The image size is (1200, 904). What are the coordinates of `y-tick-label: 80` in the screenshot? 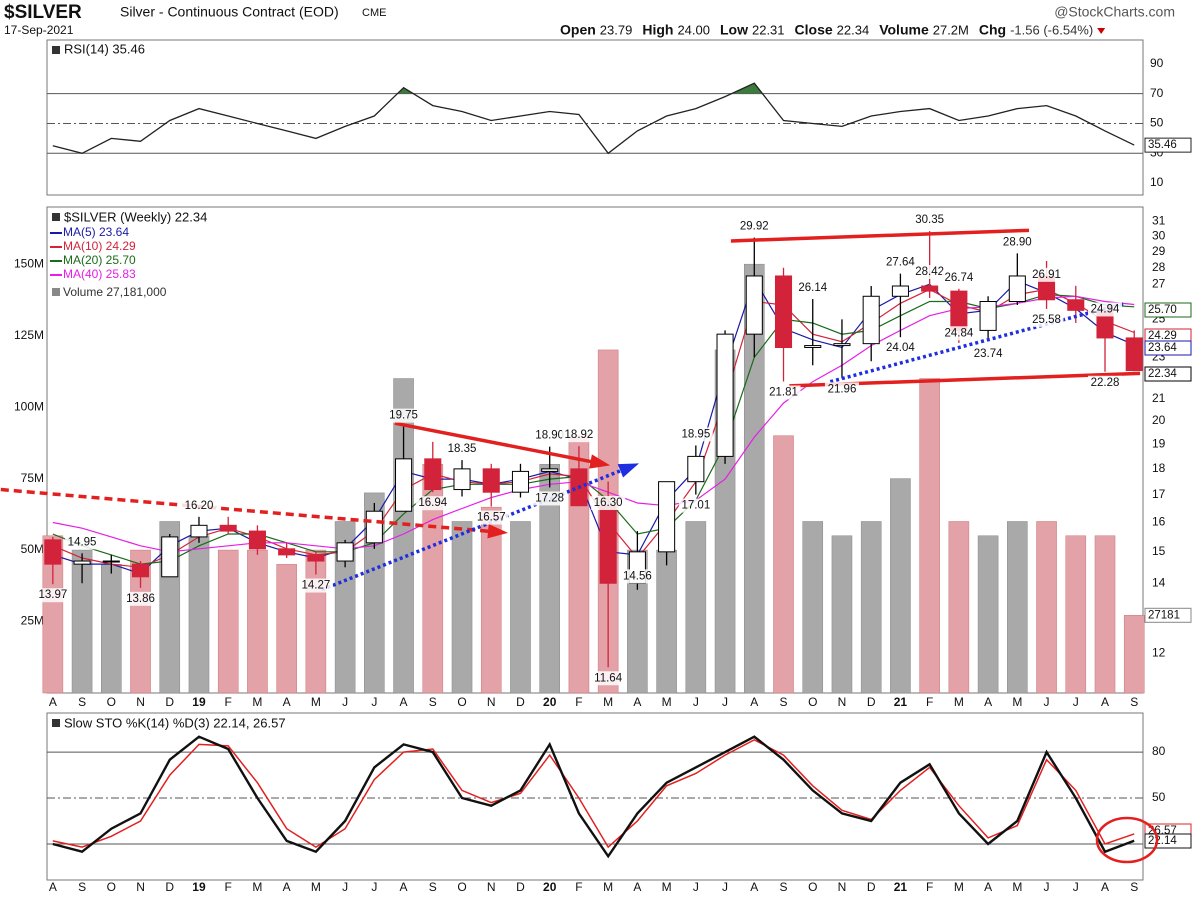 It's located at (1159, 751).